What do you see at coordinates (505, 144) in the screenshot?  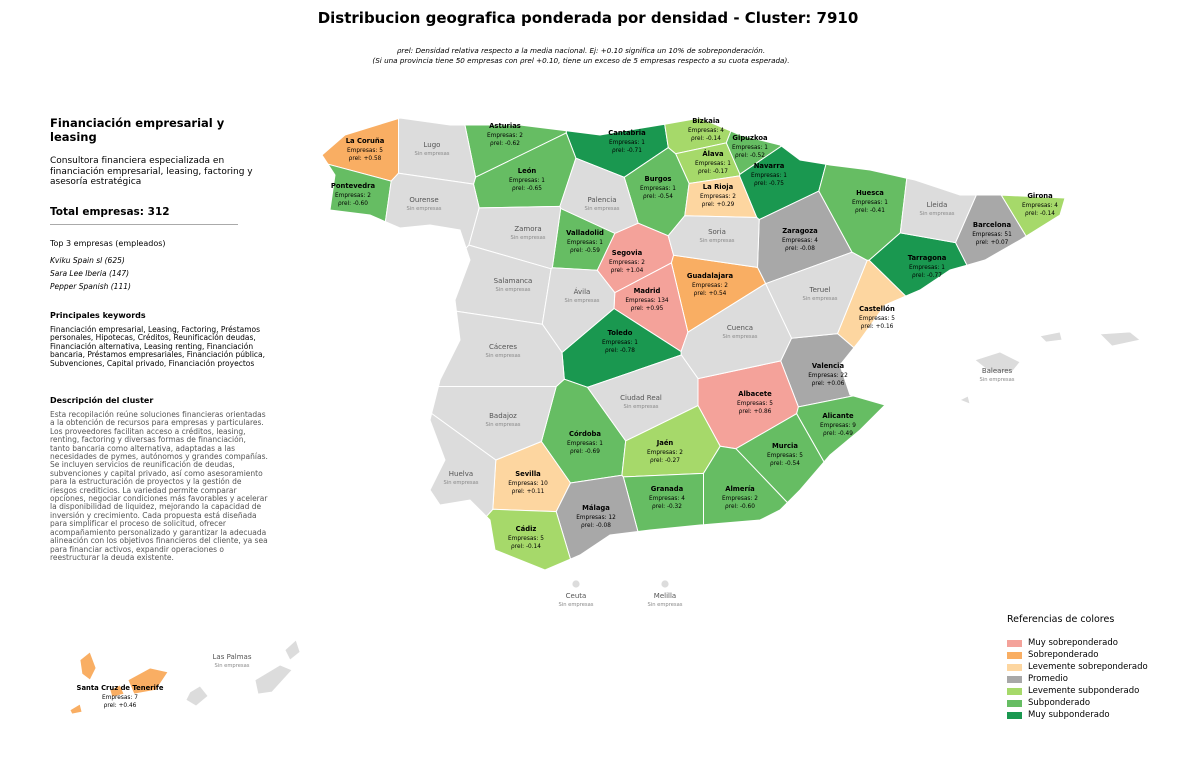 I see `province-rho: ρrel: -0.62` at bounding box center [505, 144].